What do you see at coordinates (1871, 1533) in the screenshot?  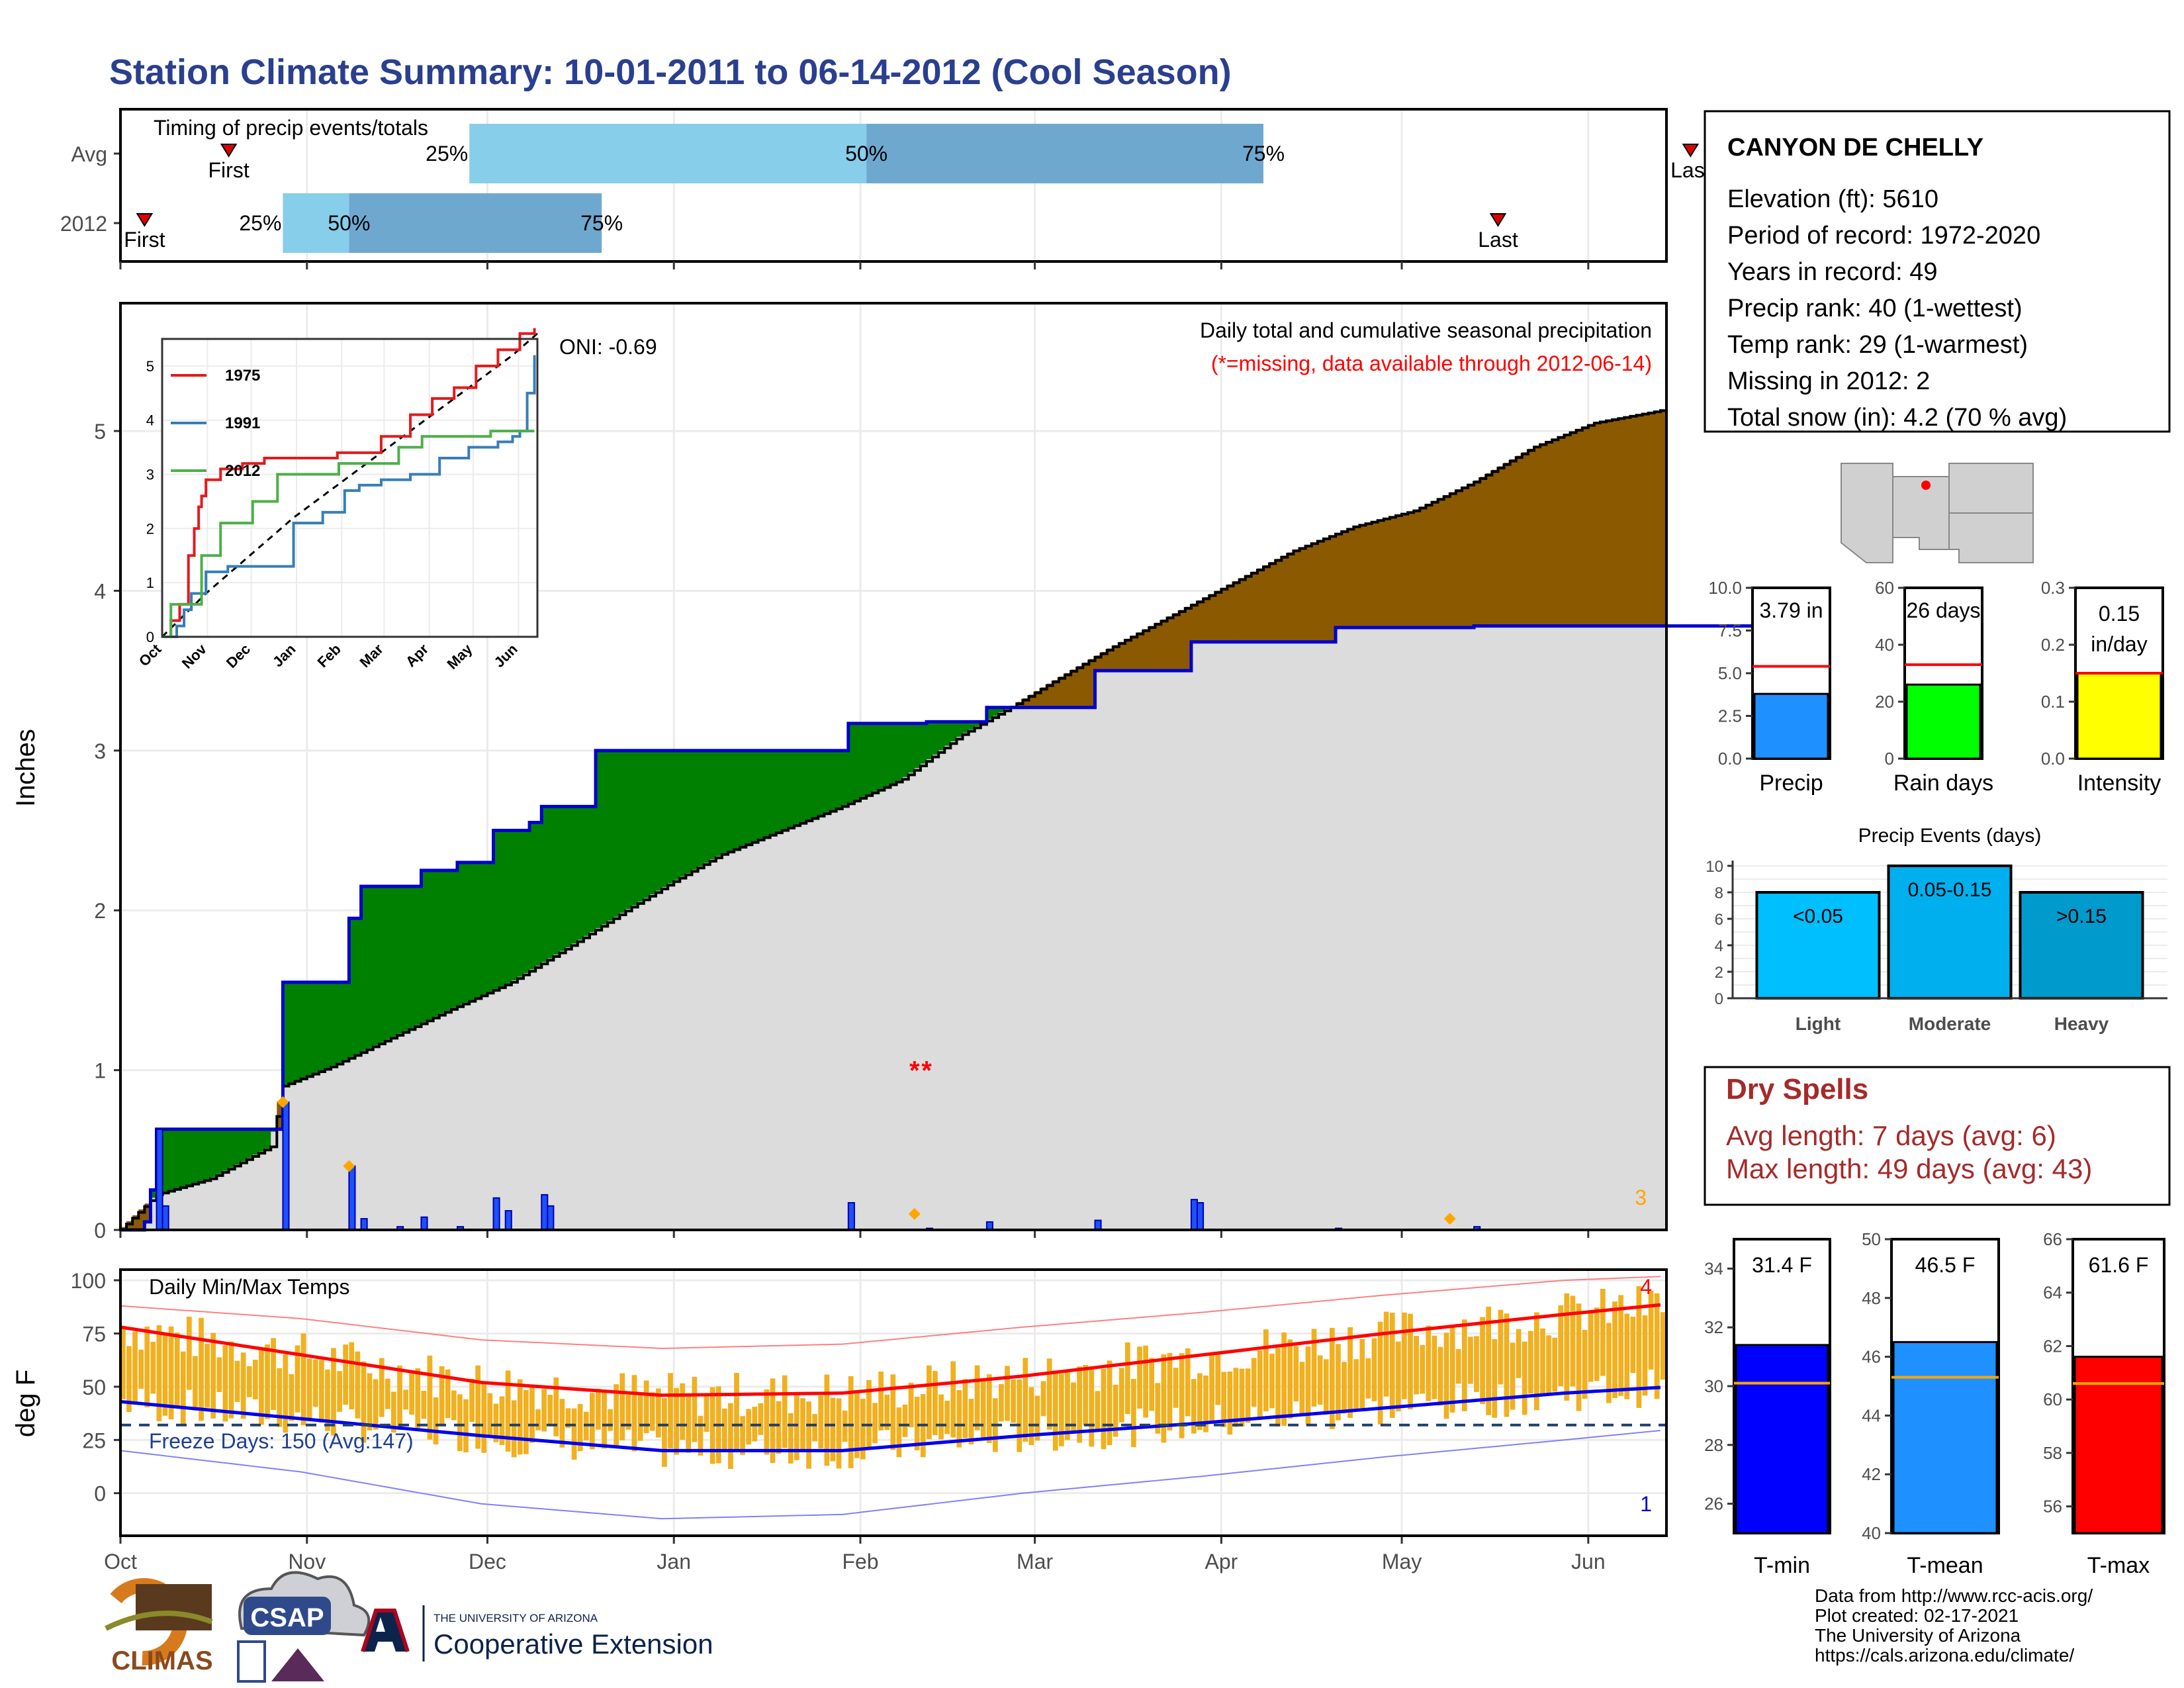 I see `y-tick-label: 40` at bounding box center [1871, 1533].